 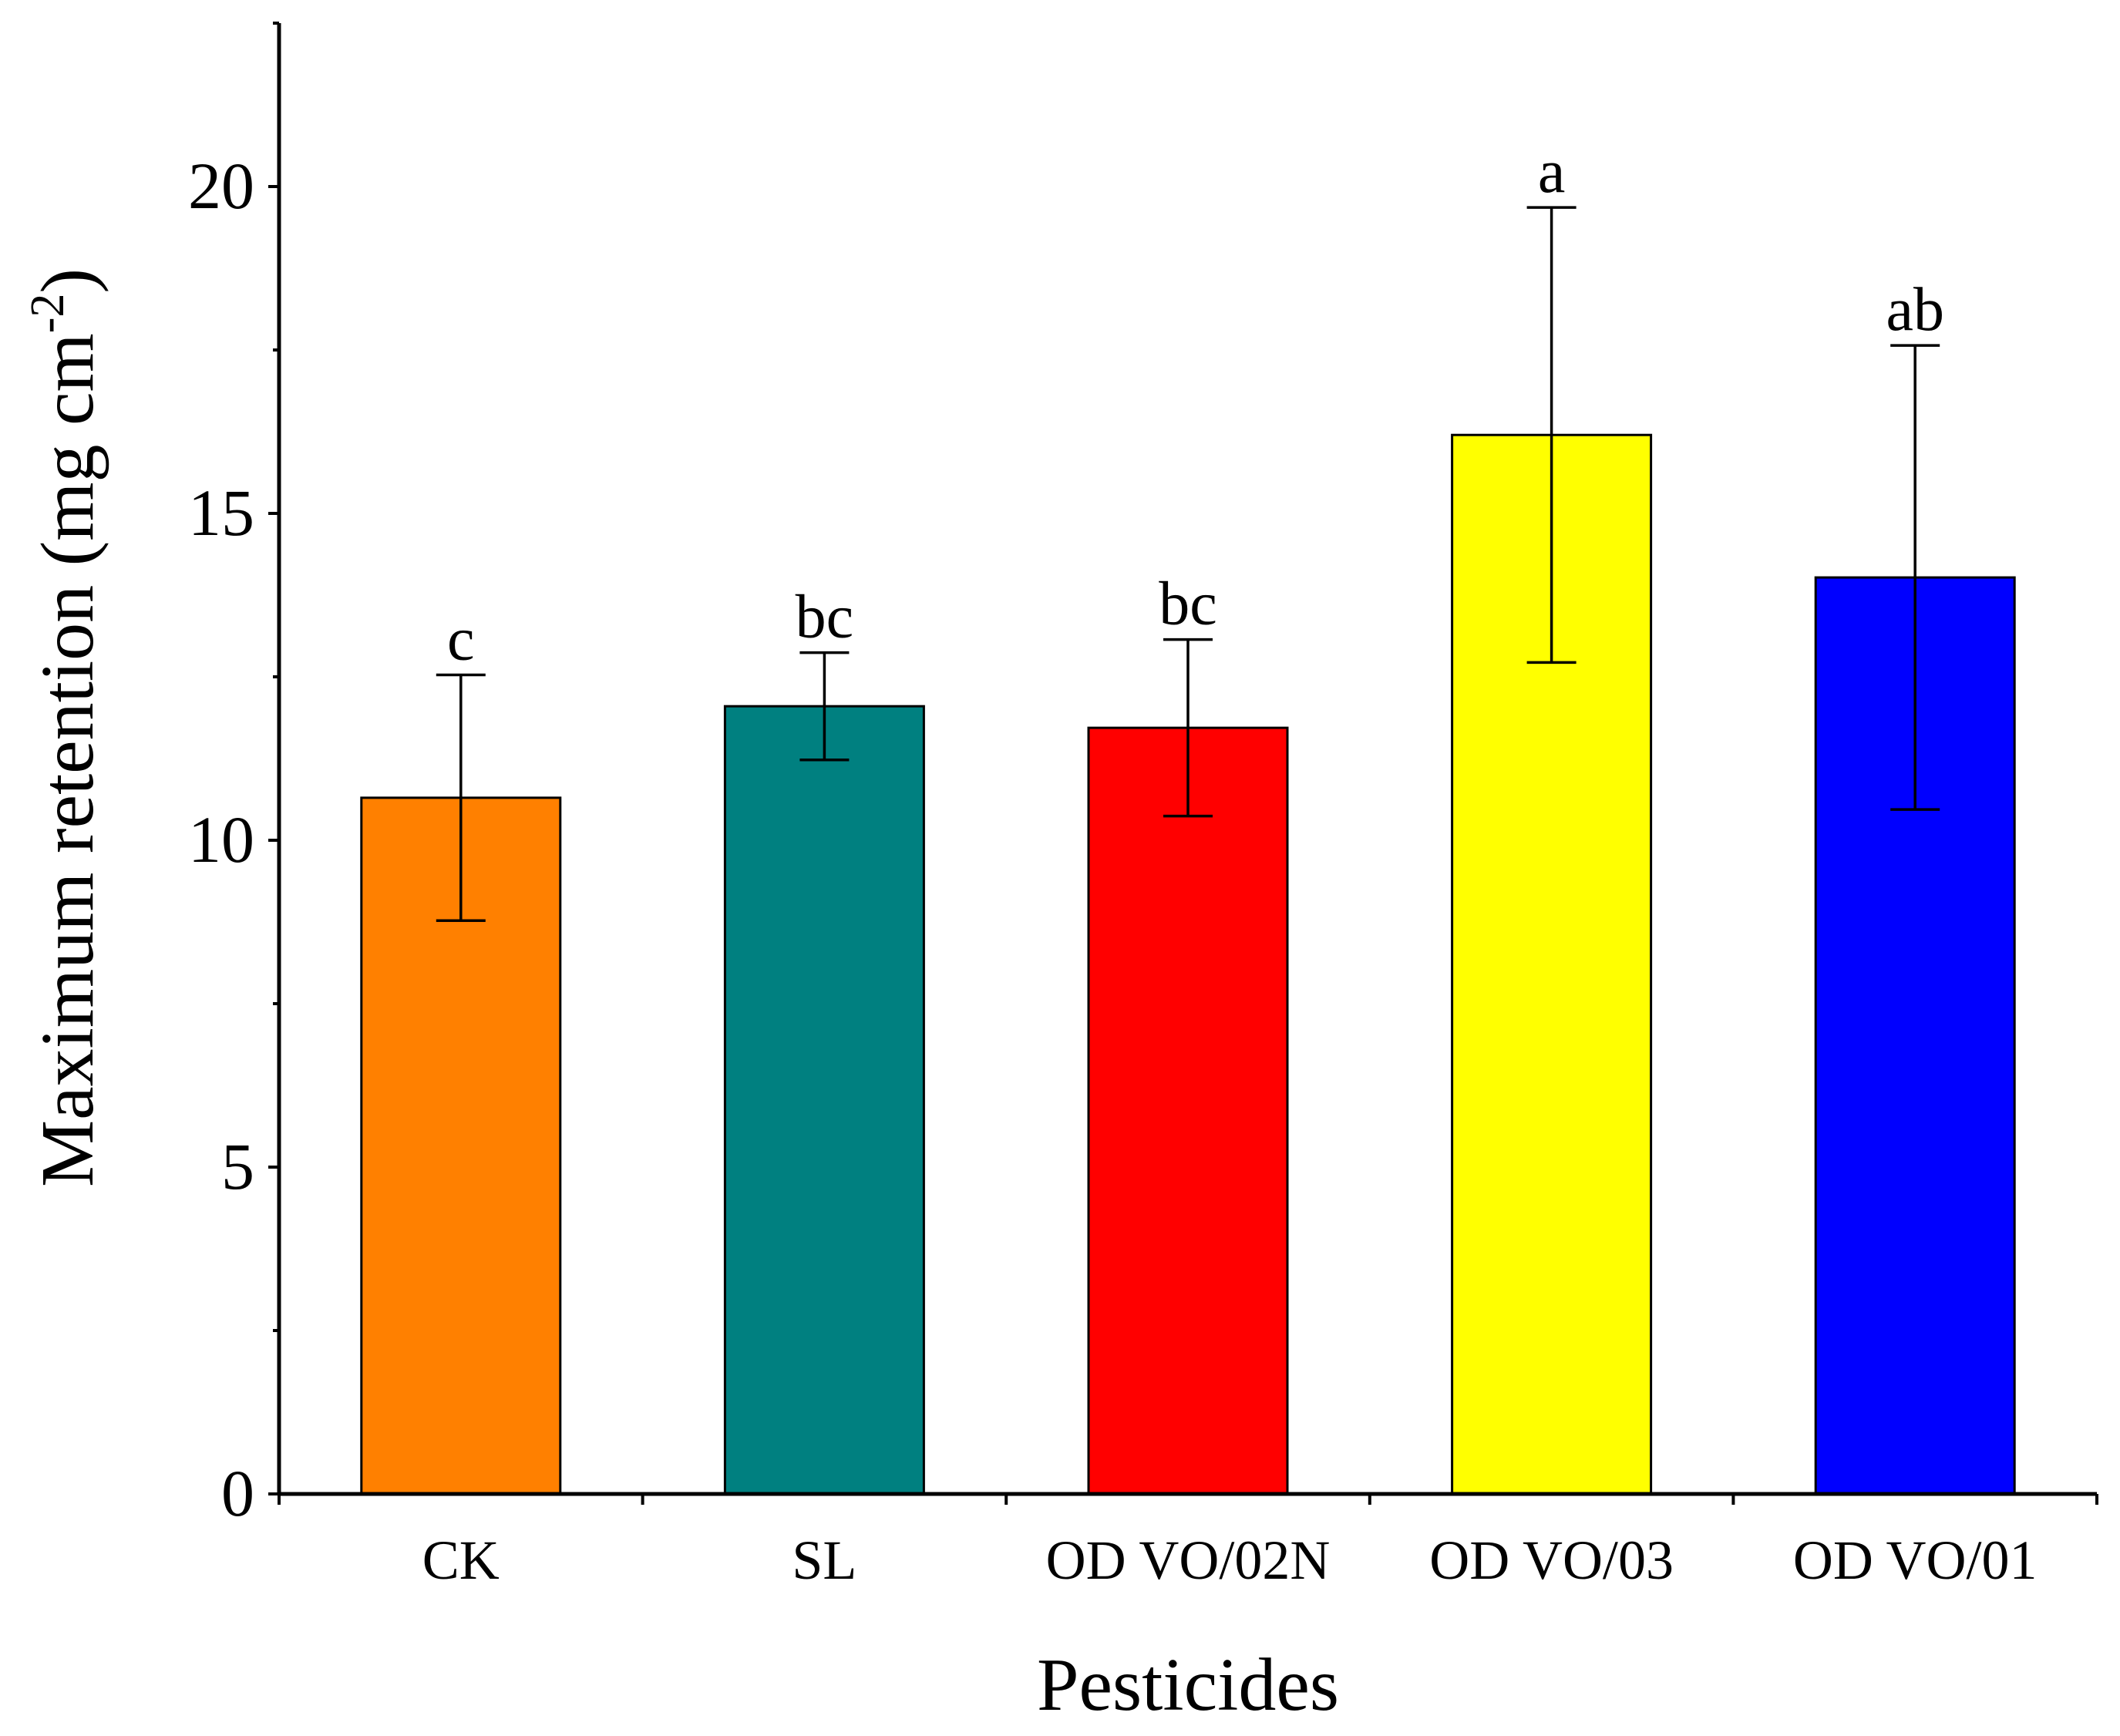 I want to click on significance-label: ab, so click(x=1915, y=310).